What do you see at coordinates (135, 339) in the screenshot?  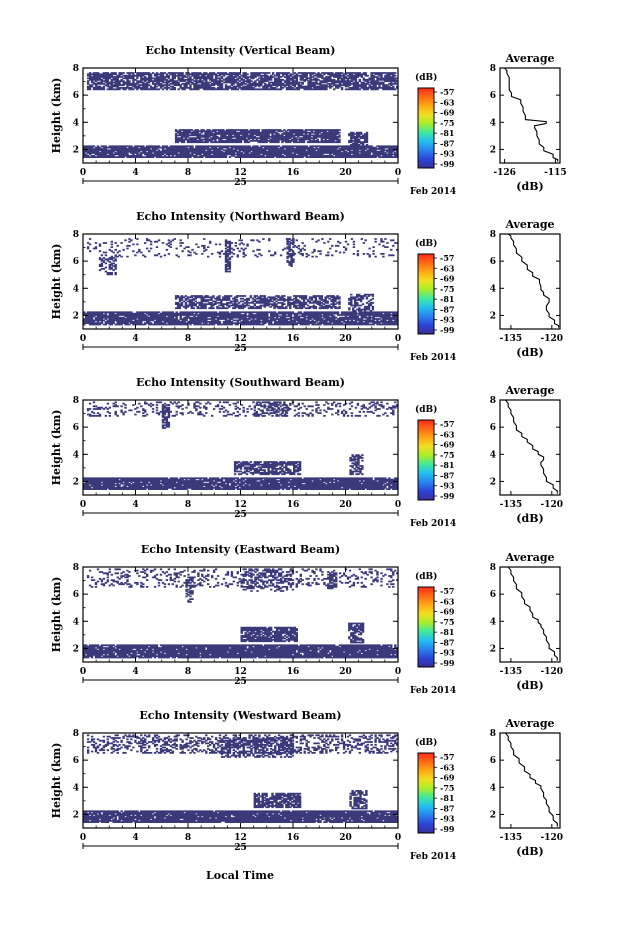 I see `x-tick-label: 4` at bounding box center [135, 339].